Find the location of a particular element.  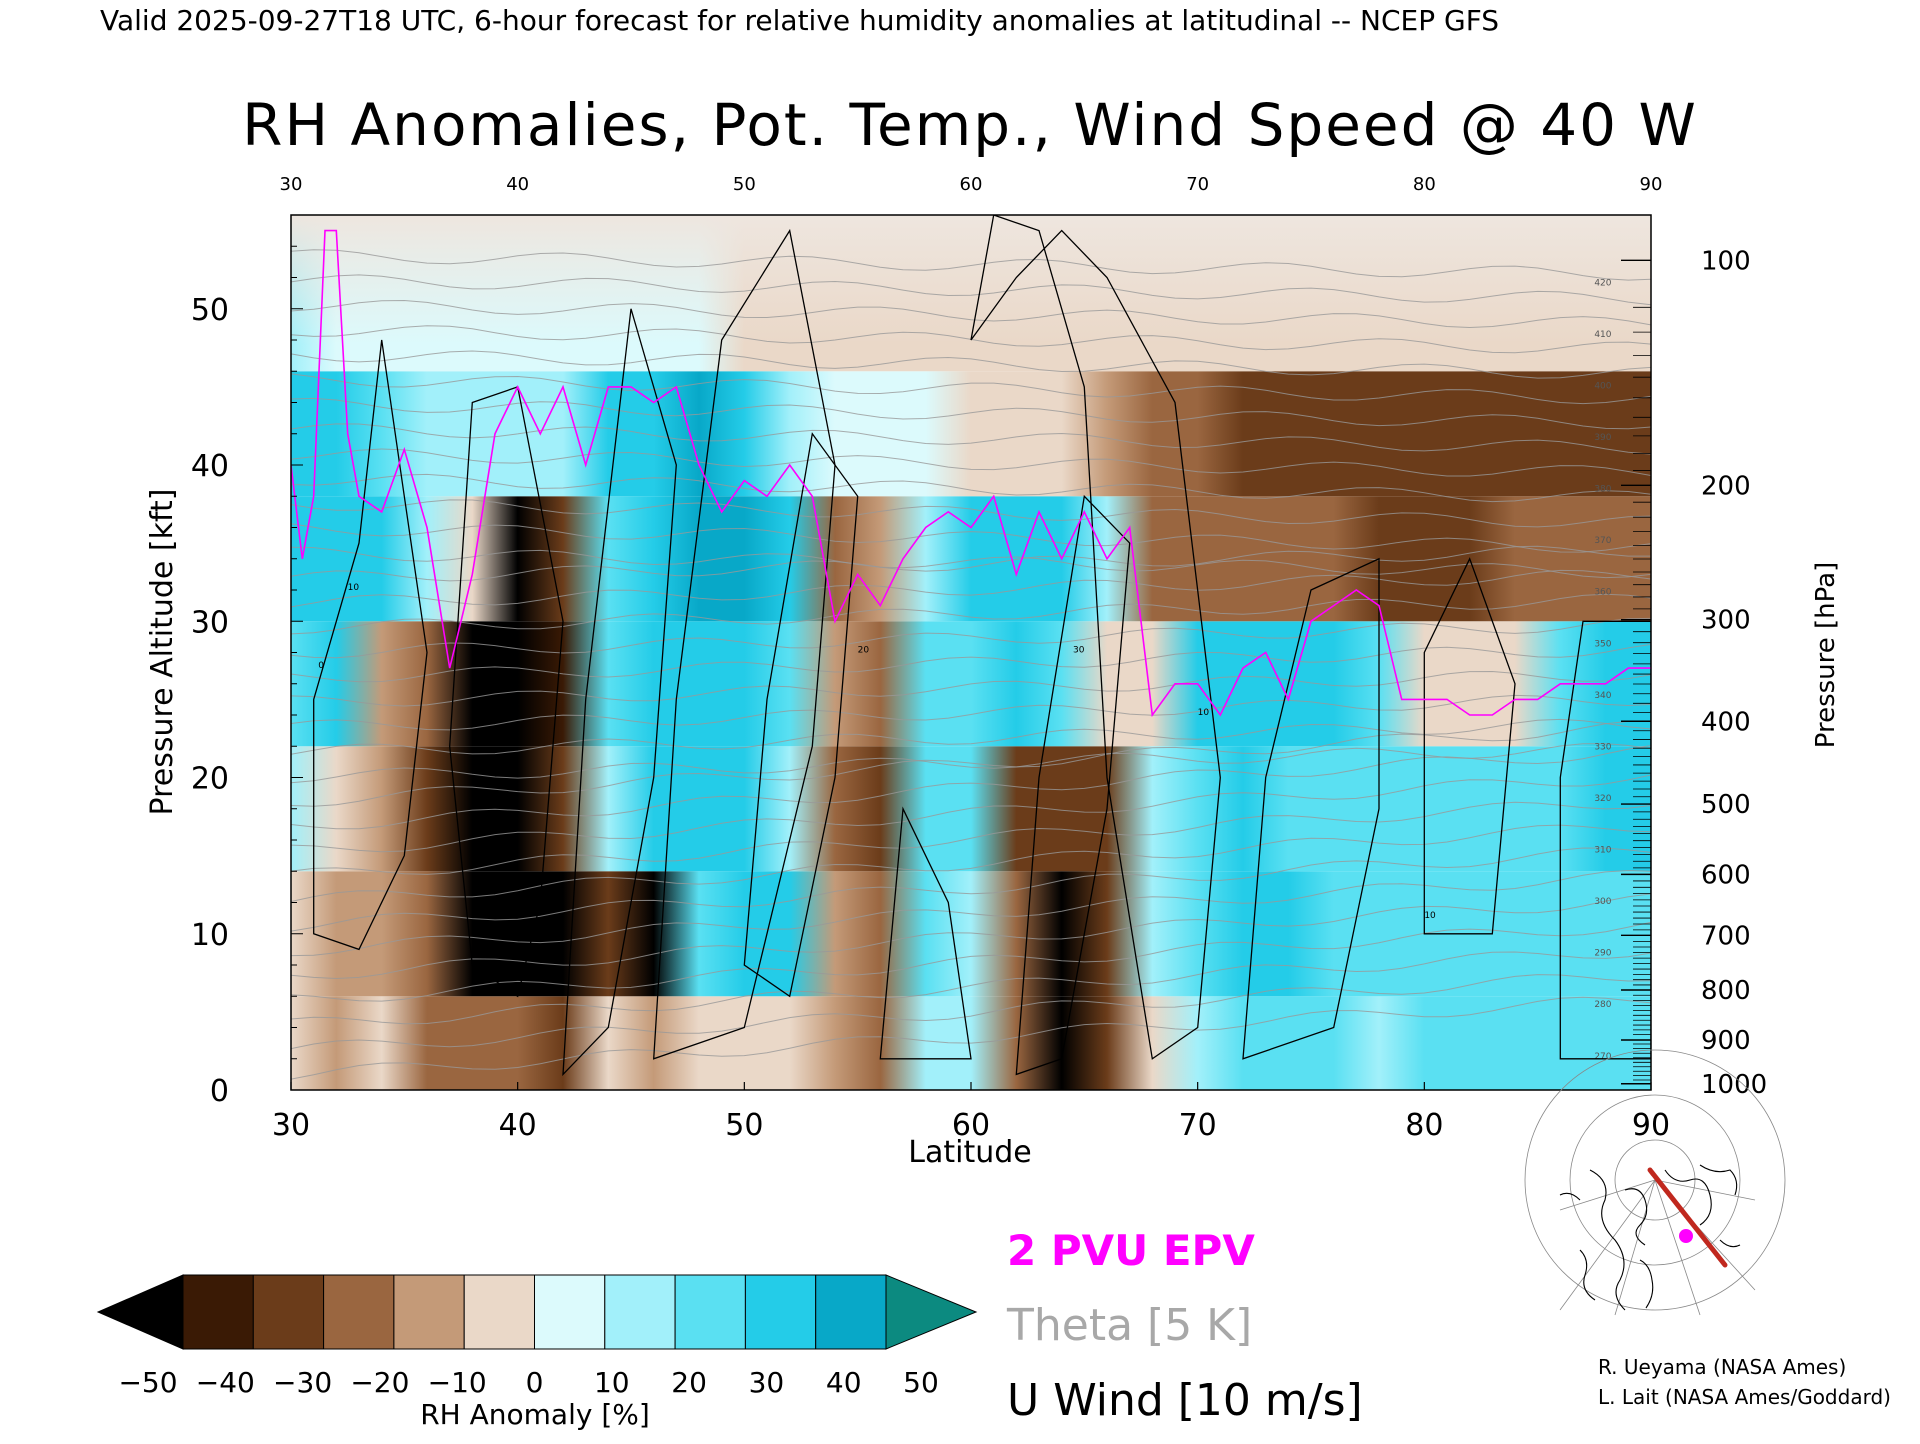

x-tick-label-1: 40 is located at coordinates (518, 1125).